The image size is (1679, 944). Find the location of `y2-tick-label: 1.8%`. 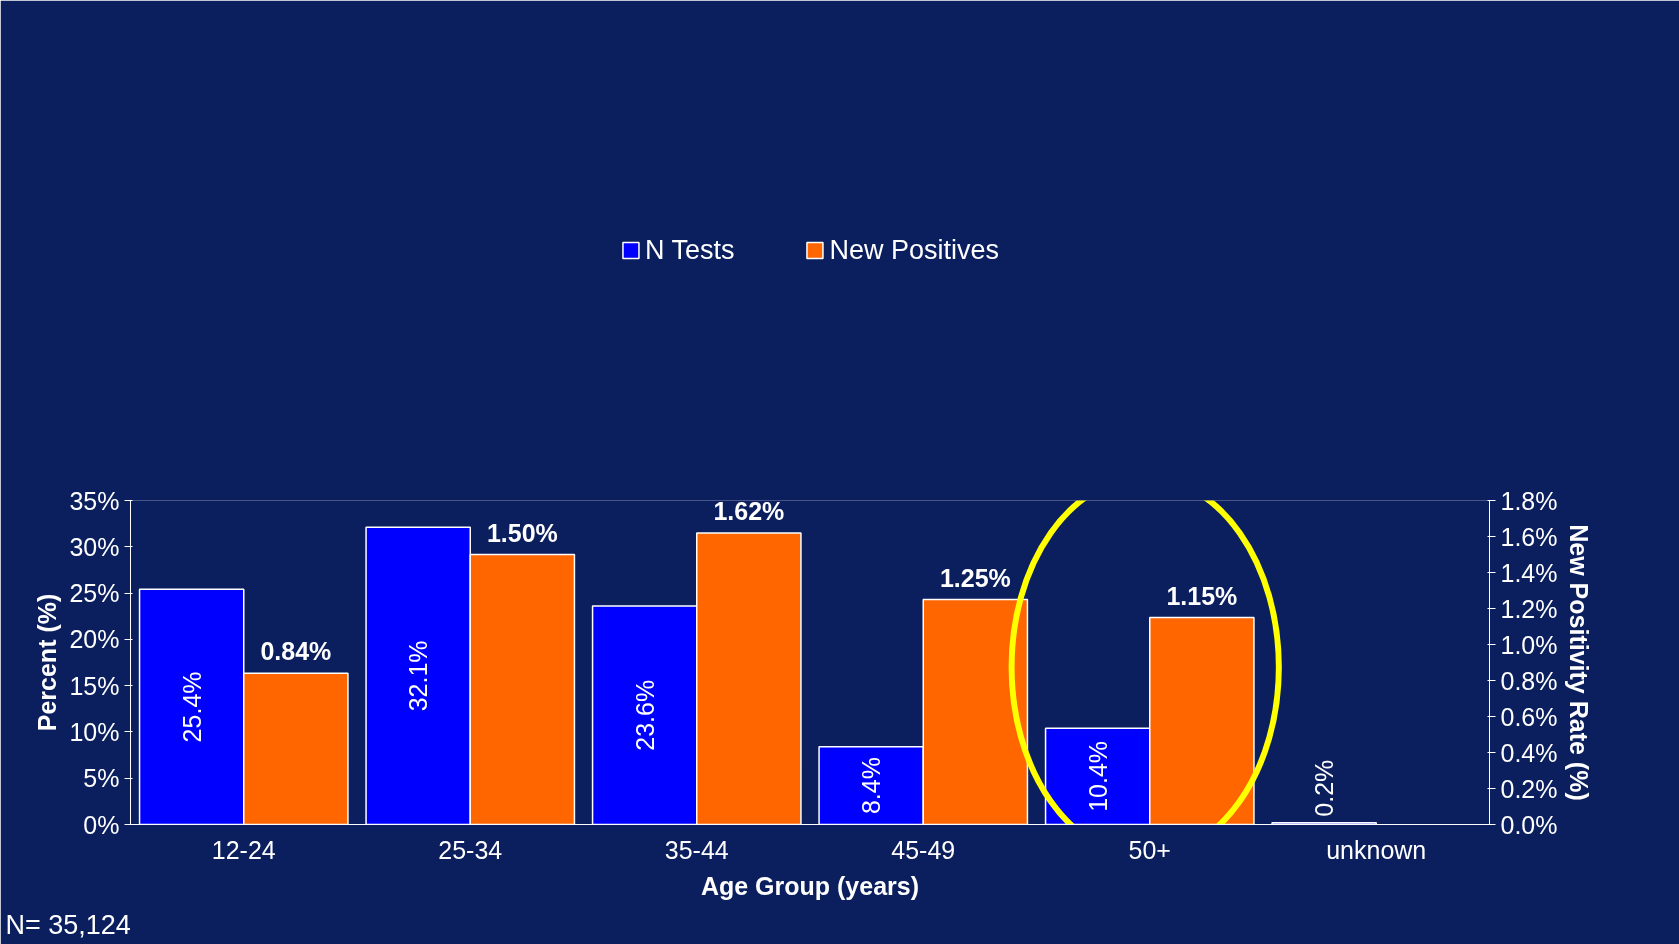

y2-tick-label: 1.8% is located at coordinates (1529, 500).